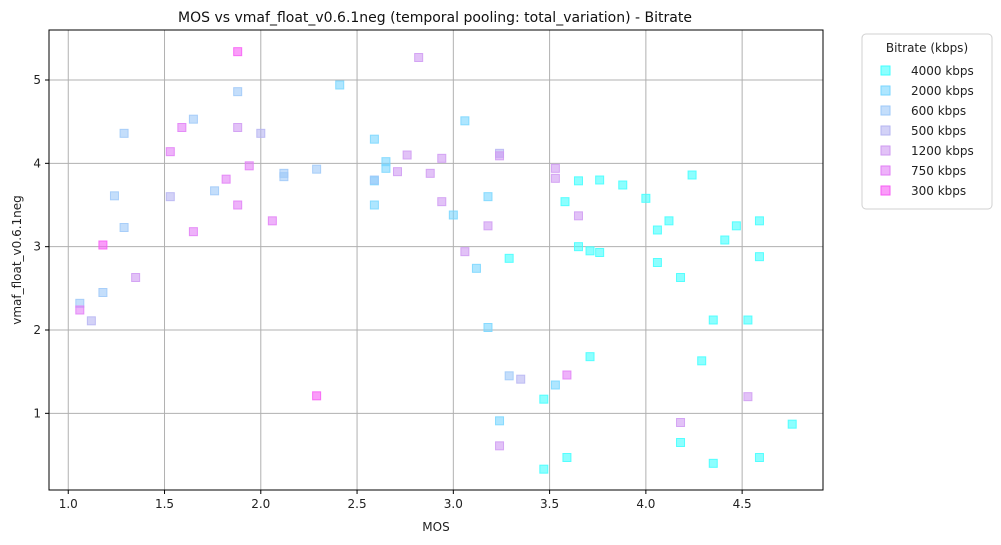  Describe the element at coordinates (938, 171) in the screenshot. I see `legend-label: 750 kbps` at that location.